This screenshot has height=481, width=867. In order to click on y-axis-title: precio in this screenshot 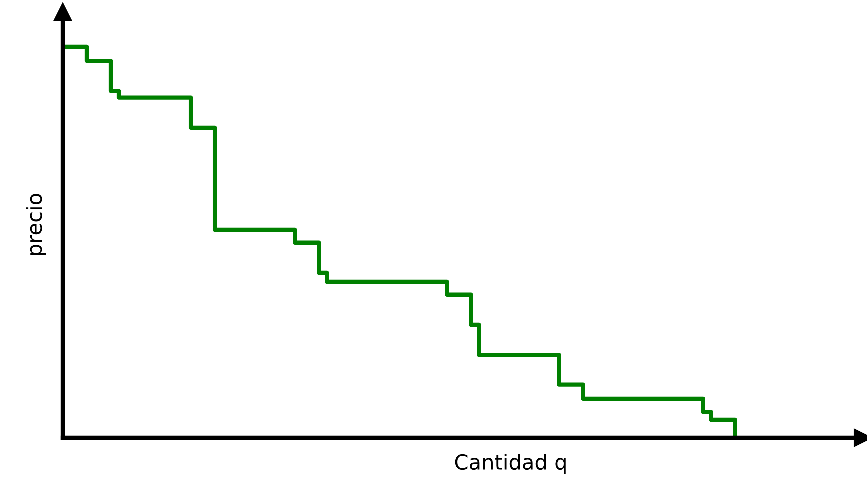, I will do `click(36, 225)`.